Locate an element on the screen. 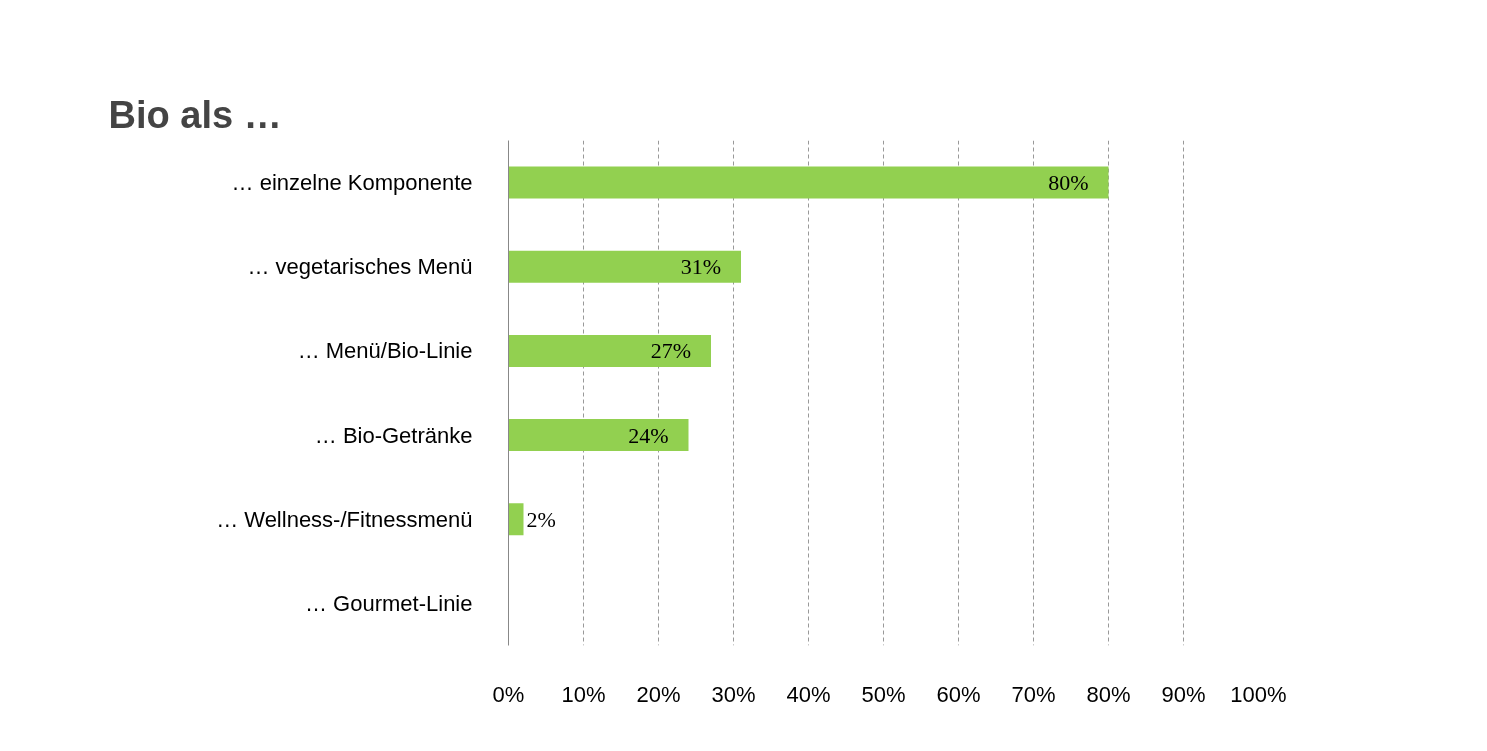 Image resolution: width=1487 pixels, height=751 pixels. y-tick-label: … vegetarisches Menü is located at coordinates (360, 267).